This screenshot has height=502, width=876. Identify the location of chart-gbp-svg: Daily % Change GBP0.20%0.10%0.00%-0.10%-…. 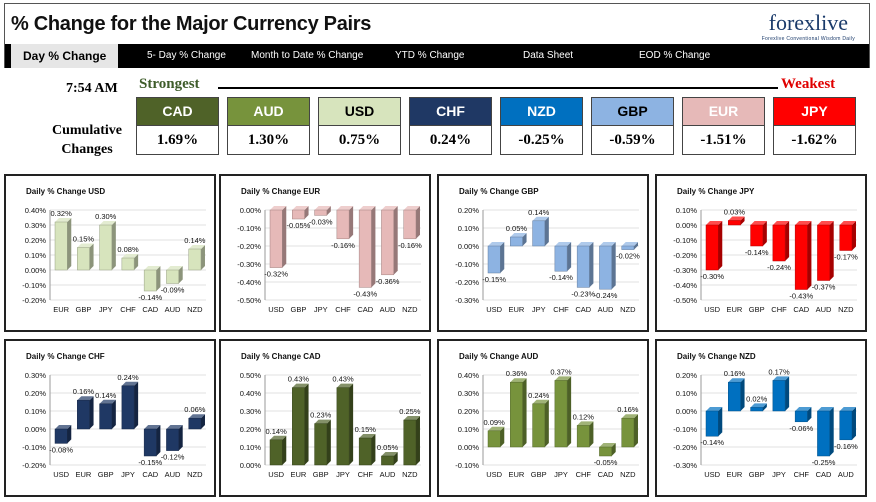
(547, 250).